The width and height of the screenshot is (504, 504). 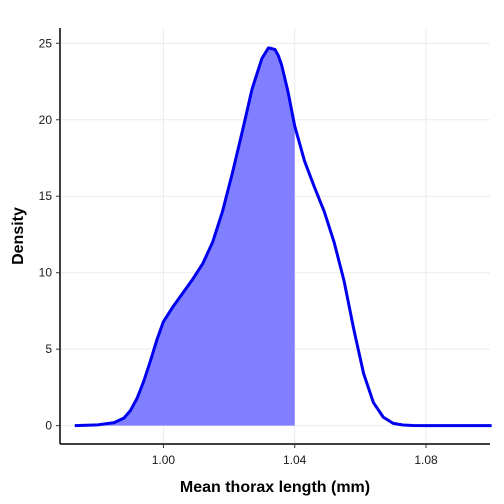 What do you see at coordinates (275, 487) in the screenshot?
I see `x-axis-title: Mean thorax length (mm)` at bounding box center [275, 487].